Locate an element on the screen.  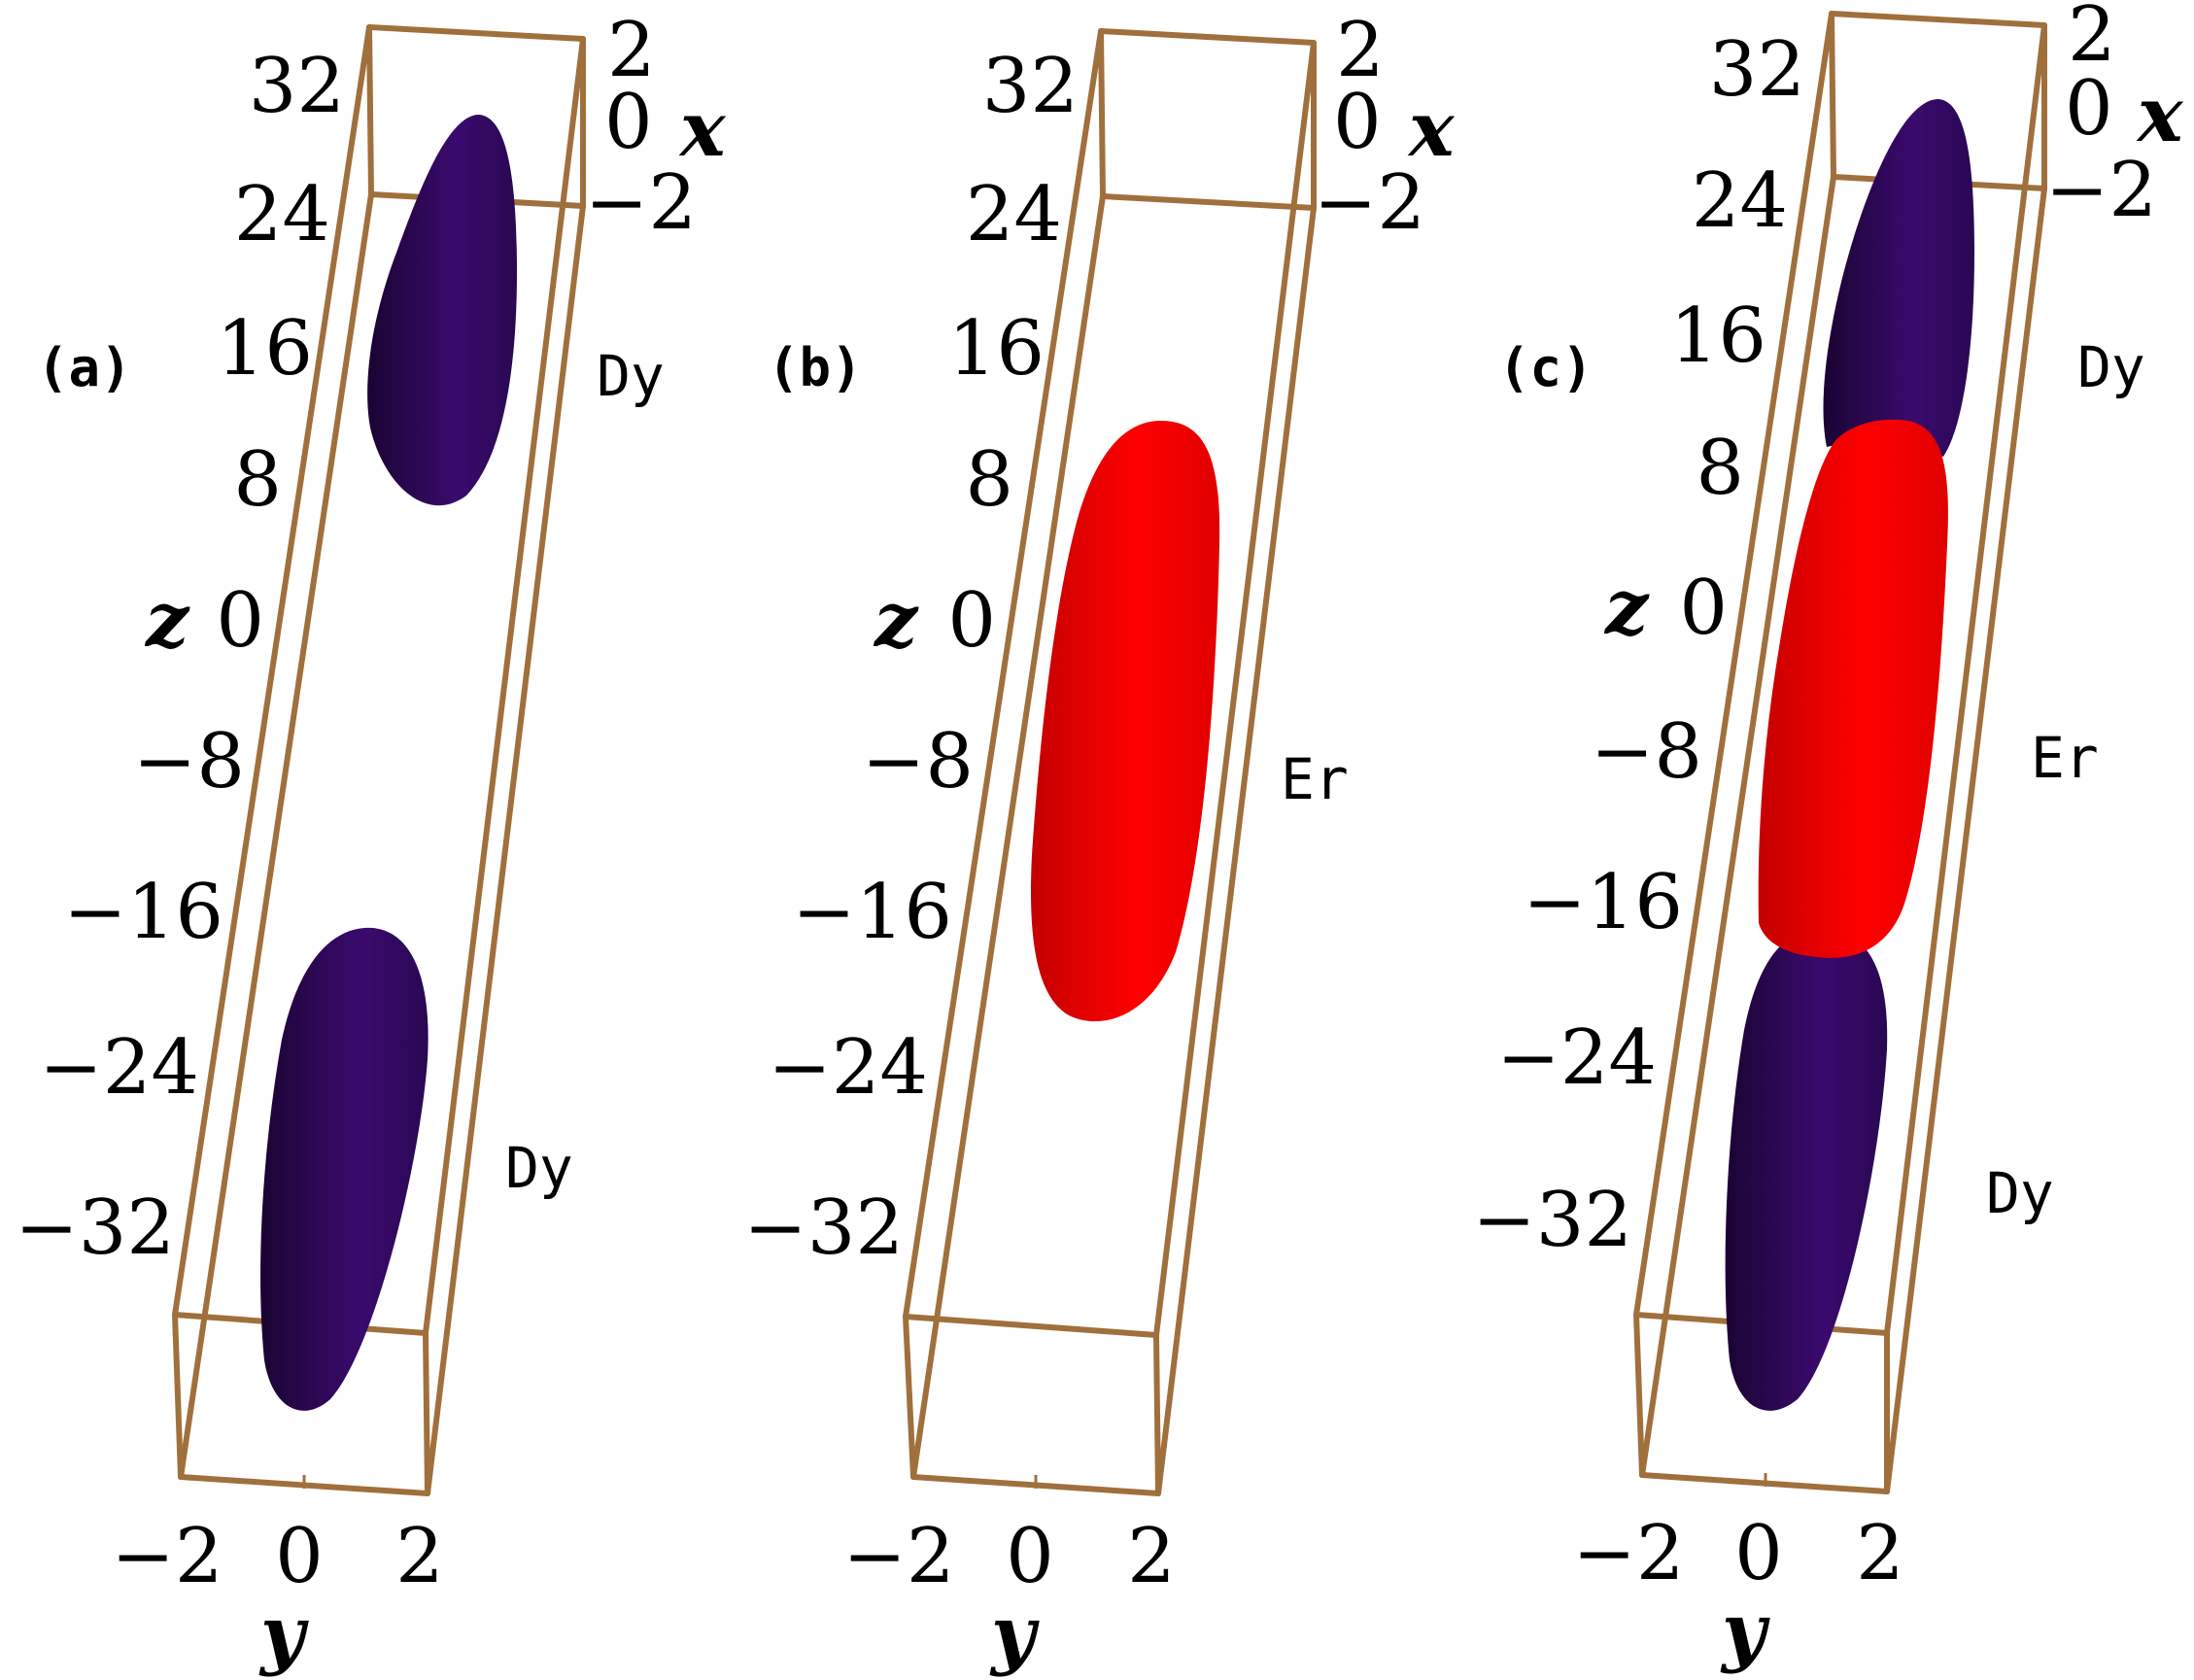
x-tick-b-2: 2 is located at coordinates (1360, 50).